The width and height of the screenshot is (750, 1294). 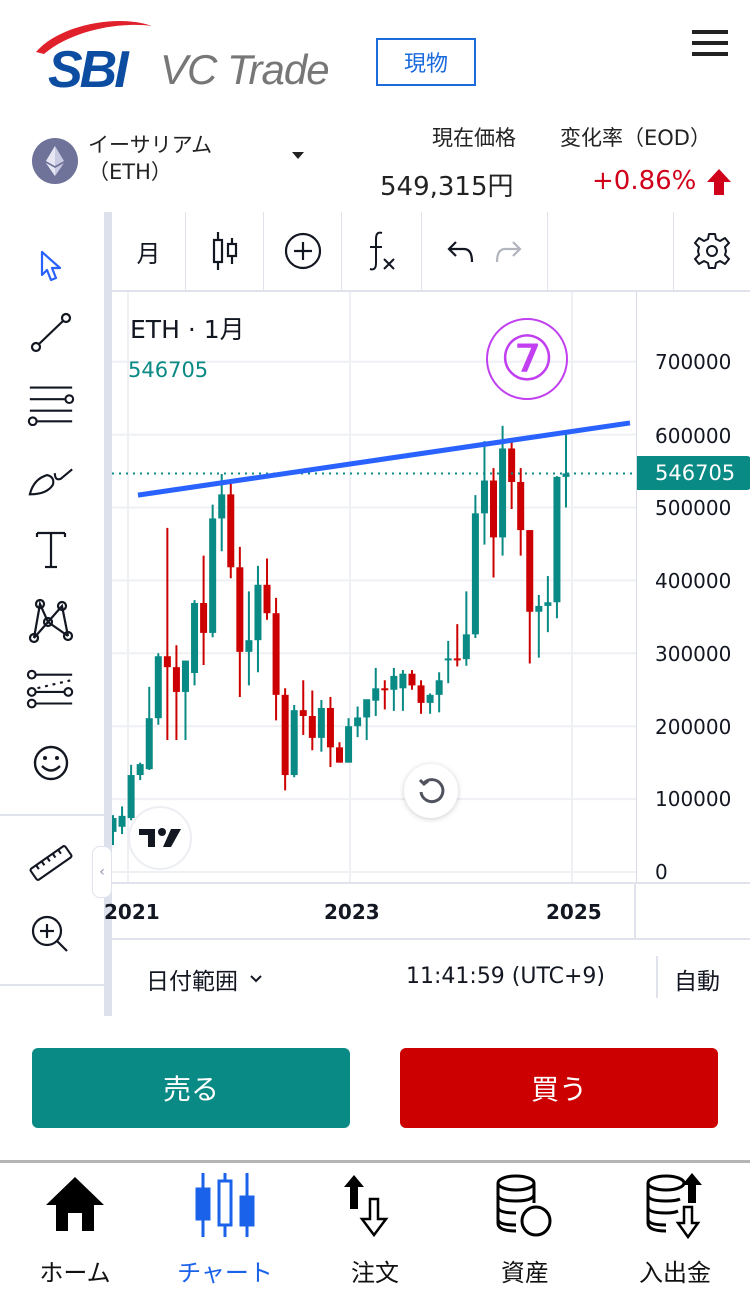 What do you see at coordinates (352, 912) in the screenshot?
I see `x-tick: 2023` at bounding box center [352, 912].